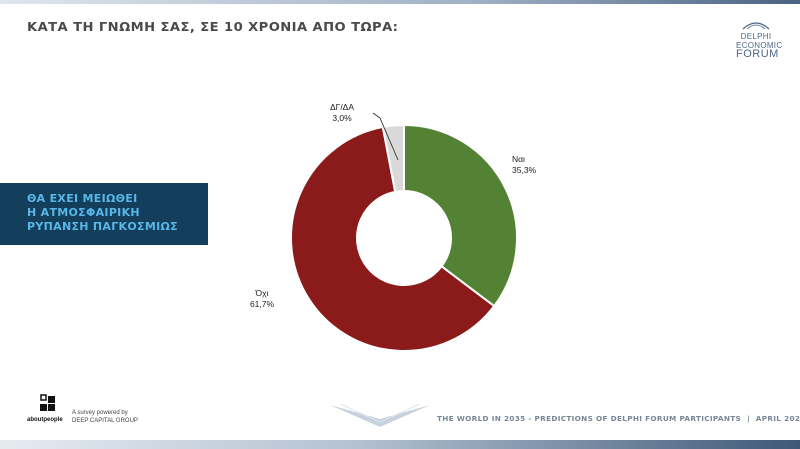 The height and width of the screenshot is (449, 800). I want to click on logo-arc-icon, so click(756, 26).